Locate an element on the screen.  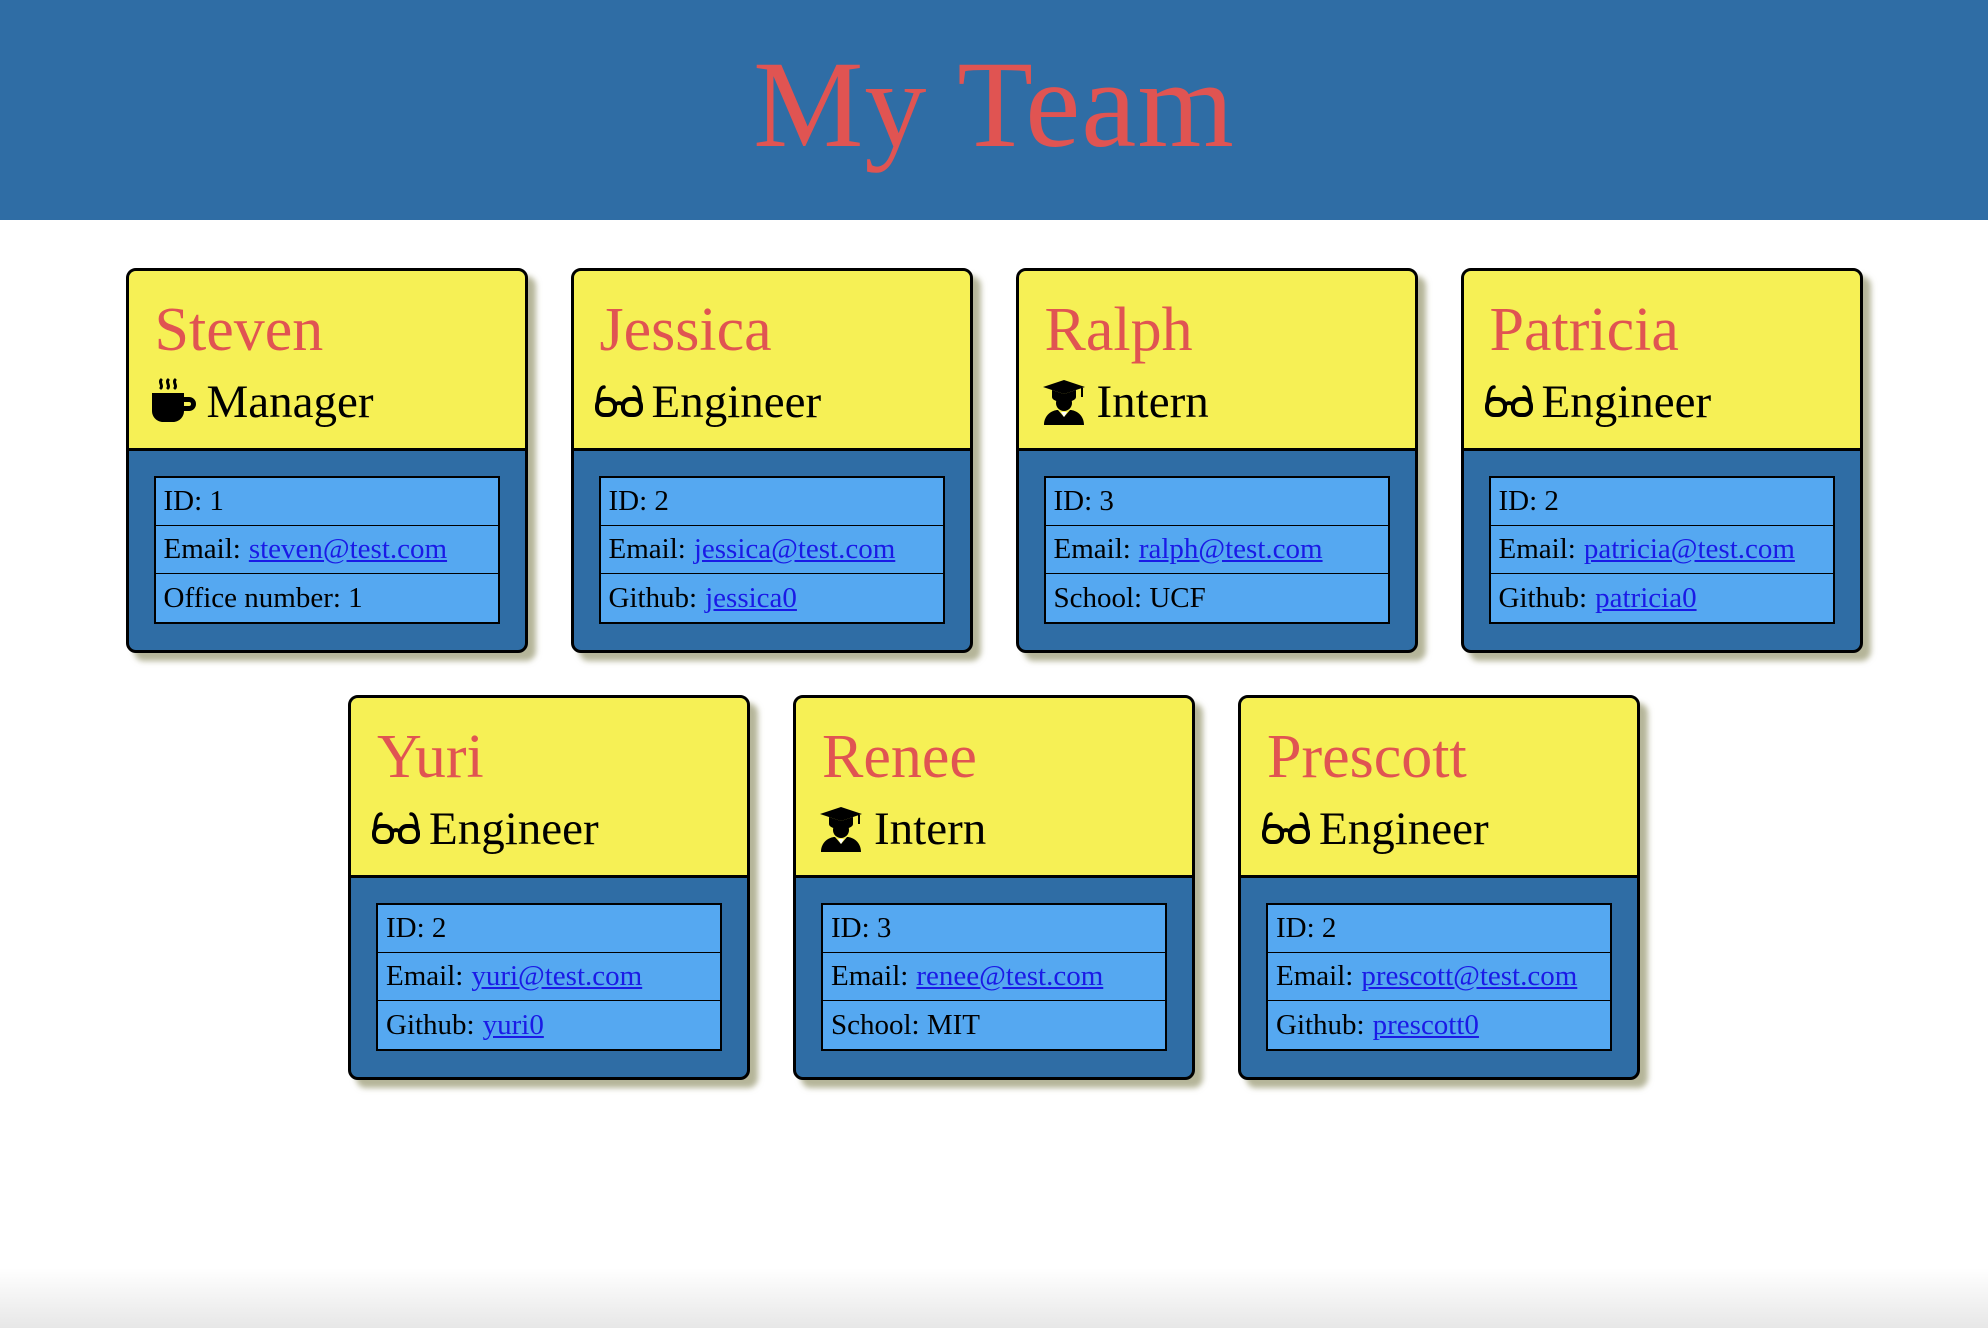
card-header: Patricia Engineer is located at coordinates (1661, 361).